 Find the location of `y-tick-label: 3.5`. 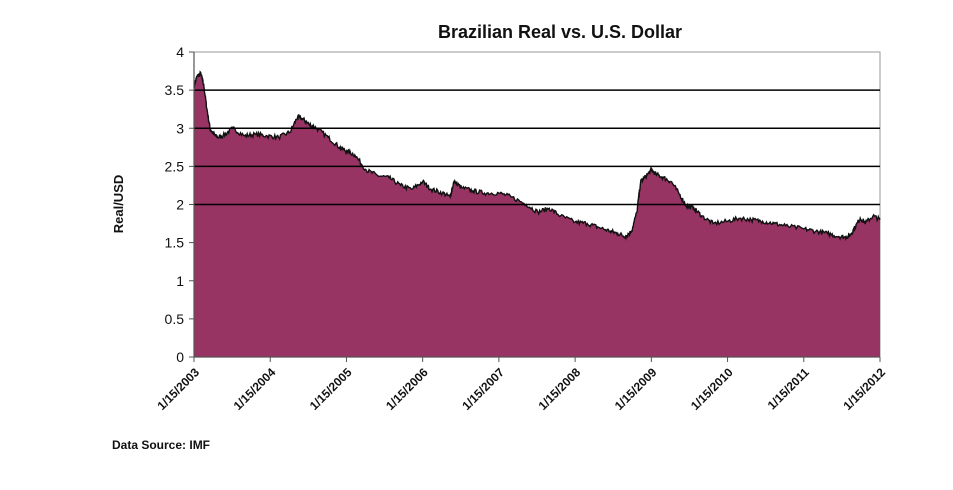

y-tick-label: 3.5 is located at coordinates (175, 90).